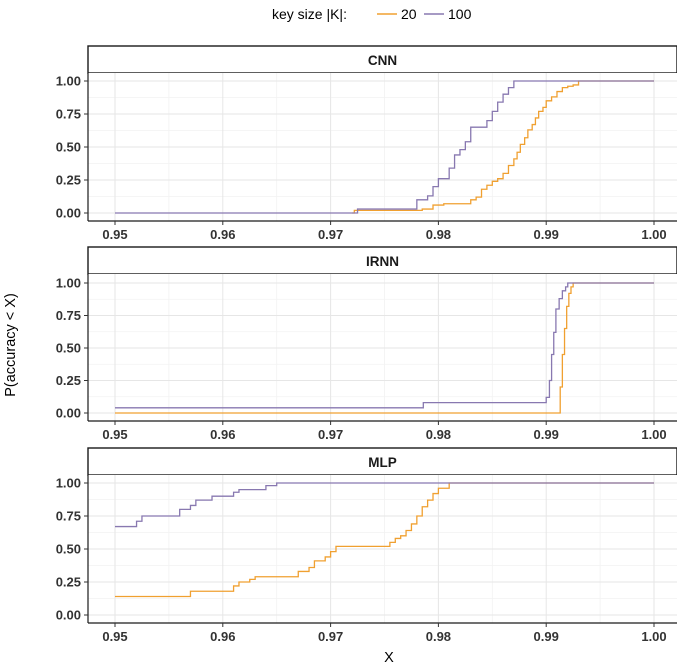 Image resolution: width=677 pixels, height=666 pixels. I want to click on strip-label: MLP, so click(382, 462).